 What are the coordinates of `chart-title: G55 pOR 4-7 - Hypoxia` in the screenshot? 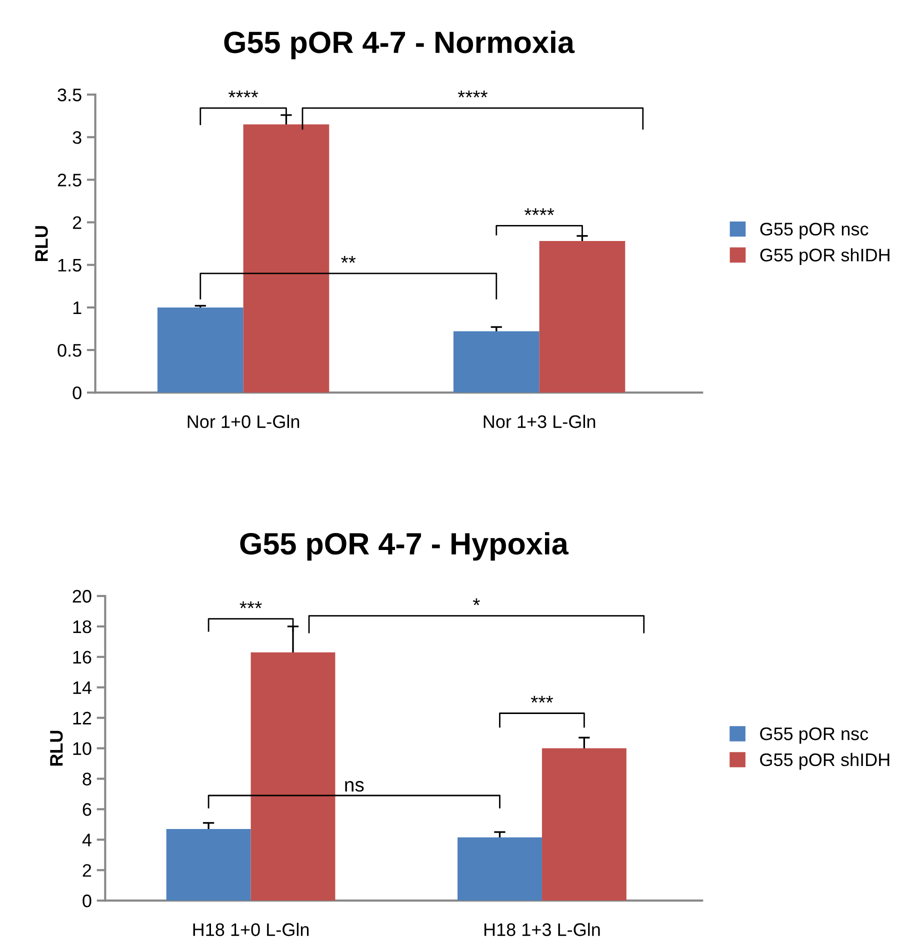 It's located at (404, 546).